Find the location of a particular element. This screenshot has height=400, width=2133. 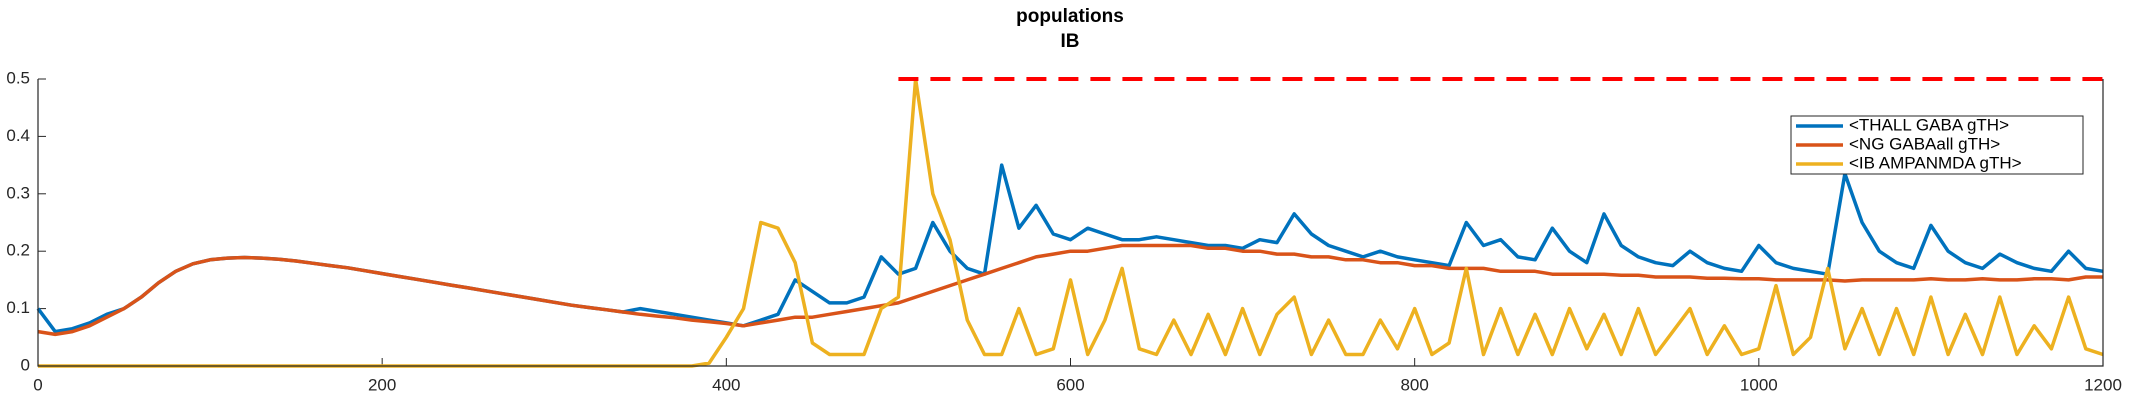

x-tick-label: 400 is located at coordinates (726, 384).